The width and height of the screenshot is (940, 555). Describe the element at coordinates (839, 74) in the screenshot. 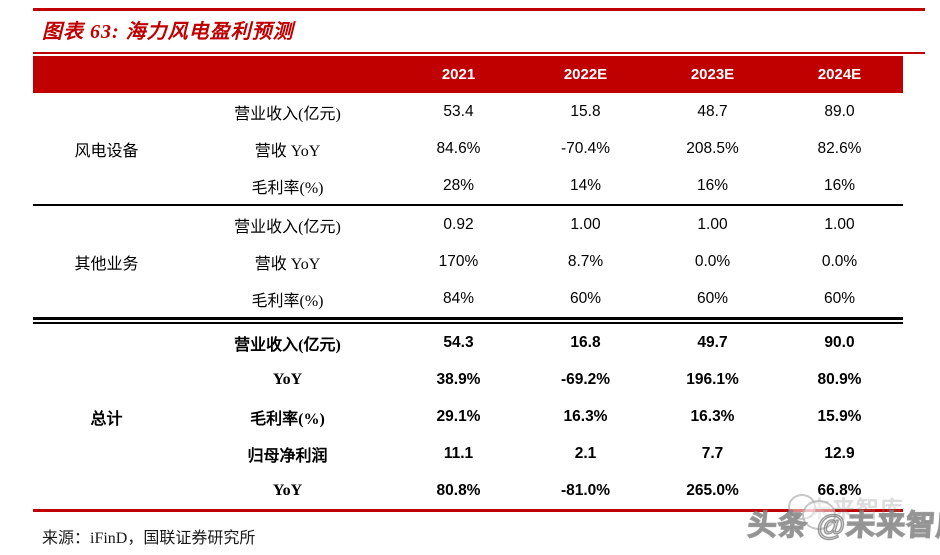

I see `header-col-2024e: 2024E` at that location.